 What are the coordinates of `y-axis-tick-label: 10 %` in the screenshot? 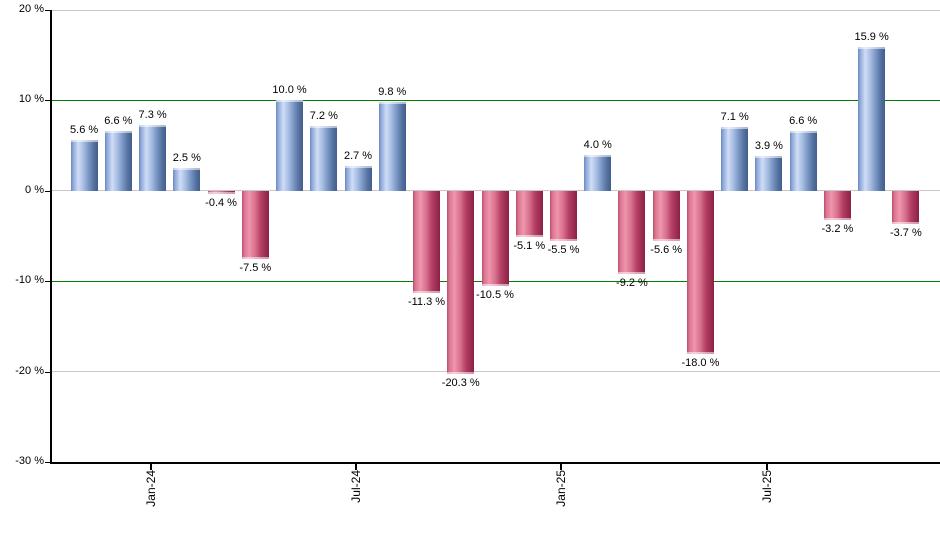 It's located at (31, 99).